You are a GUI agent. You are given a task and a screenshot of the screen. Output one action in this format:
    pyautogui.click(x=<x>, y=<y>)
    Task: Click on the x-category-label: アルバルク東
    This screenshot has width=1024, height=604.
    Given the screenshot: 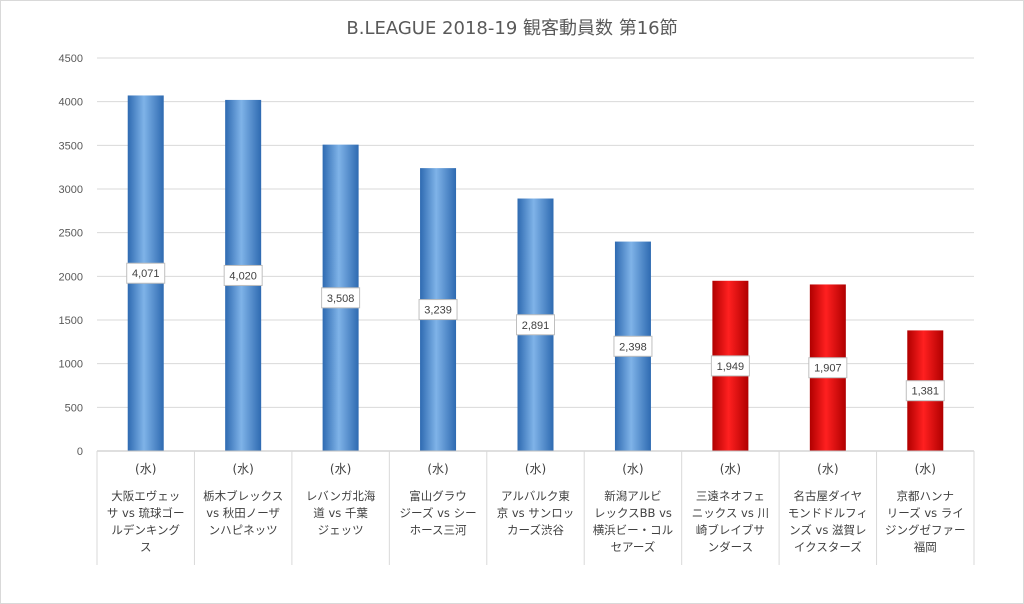 What is the action you would take?
    pyautogui.click(x=535, y=496)
    